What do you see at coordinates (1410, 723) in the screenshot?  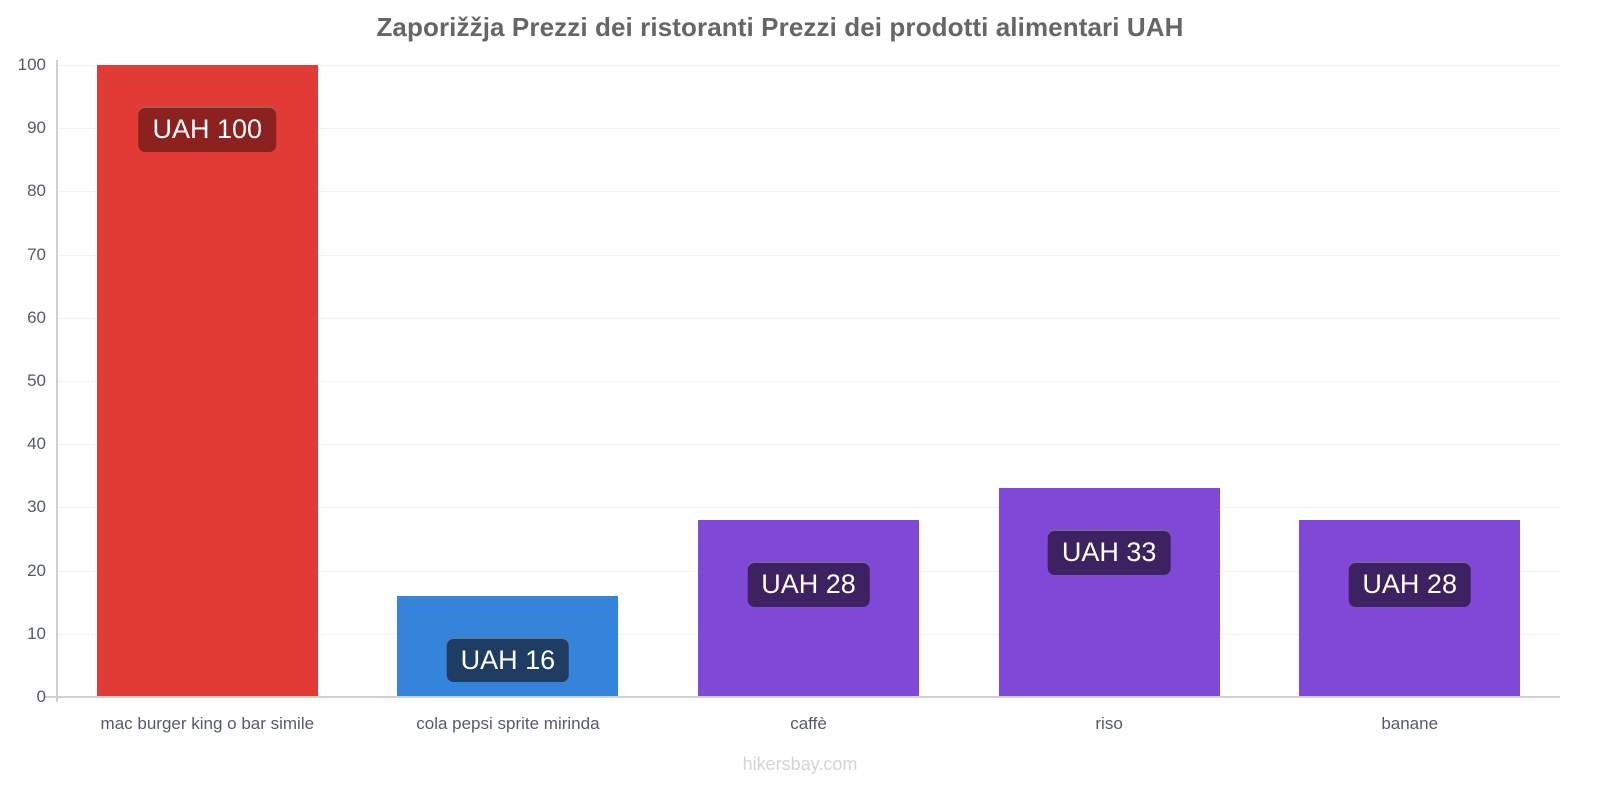 I see `x-axis-category-label: banane` at bounding box center [1410, 723].